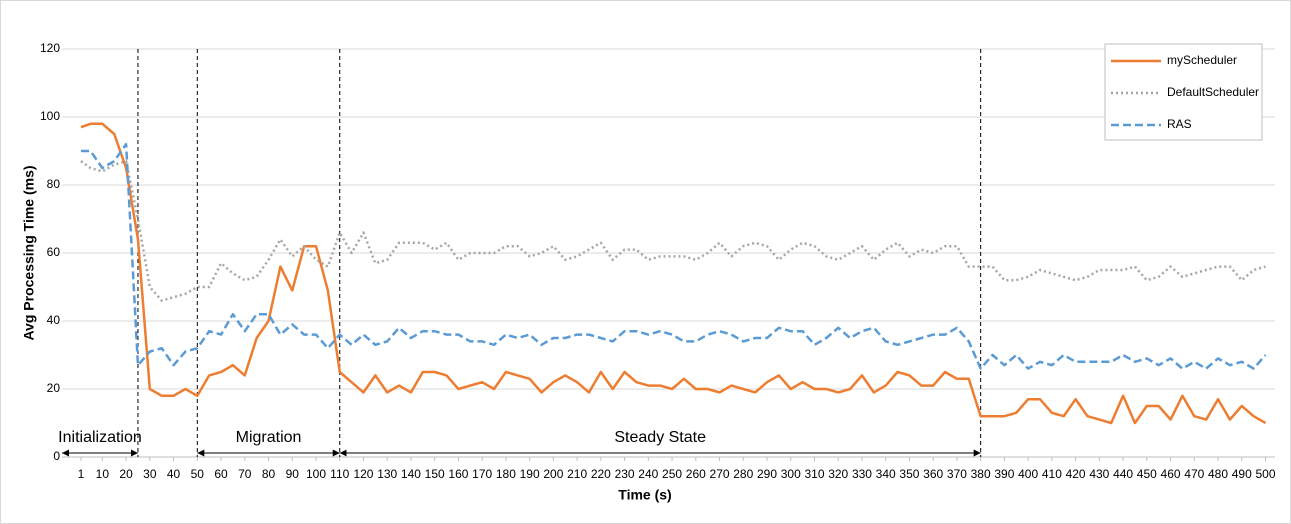 The image size is (1291, 524). Describe the element at coordinates (435, 474) in the screenshot. I see `x-tick-label: 150` at that location.